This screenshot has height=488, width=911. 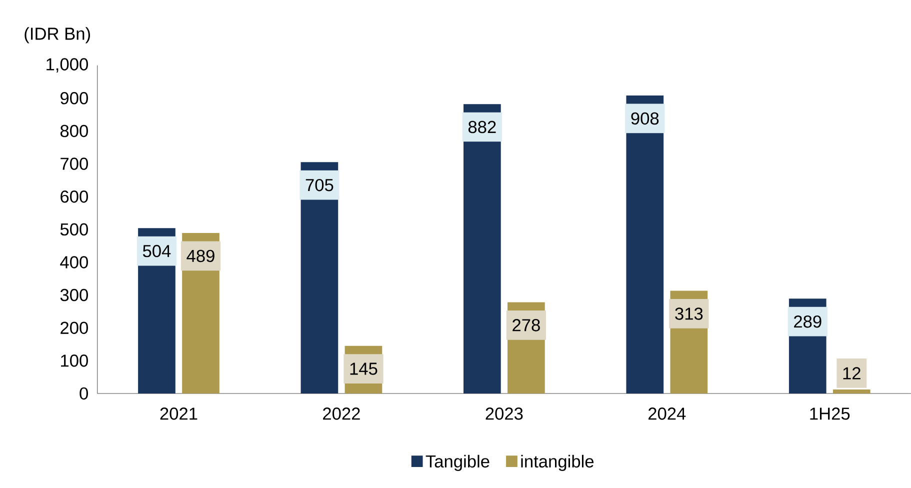 What do you see at coordinates (74, 229) in the screenshot?
I see `y-tick-label: 500` at bounding box center [74, 229].